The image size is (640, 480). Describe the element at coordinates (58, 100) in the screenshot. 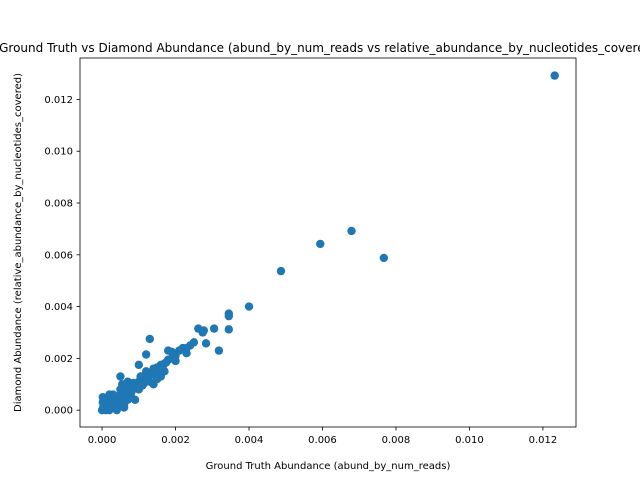

I see `y-tick-label: 0.012` at that location.